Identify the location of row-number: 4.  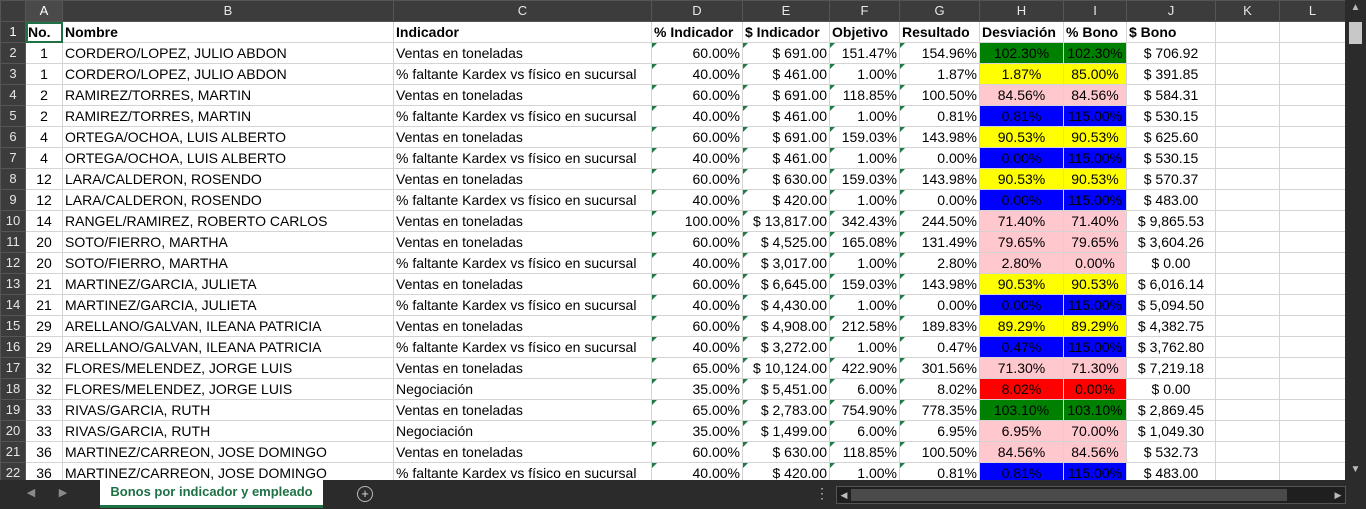
(13, 95).